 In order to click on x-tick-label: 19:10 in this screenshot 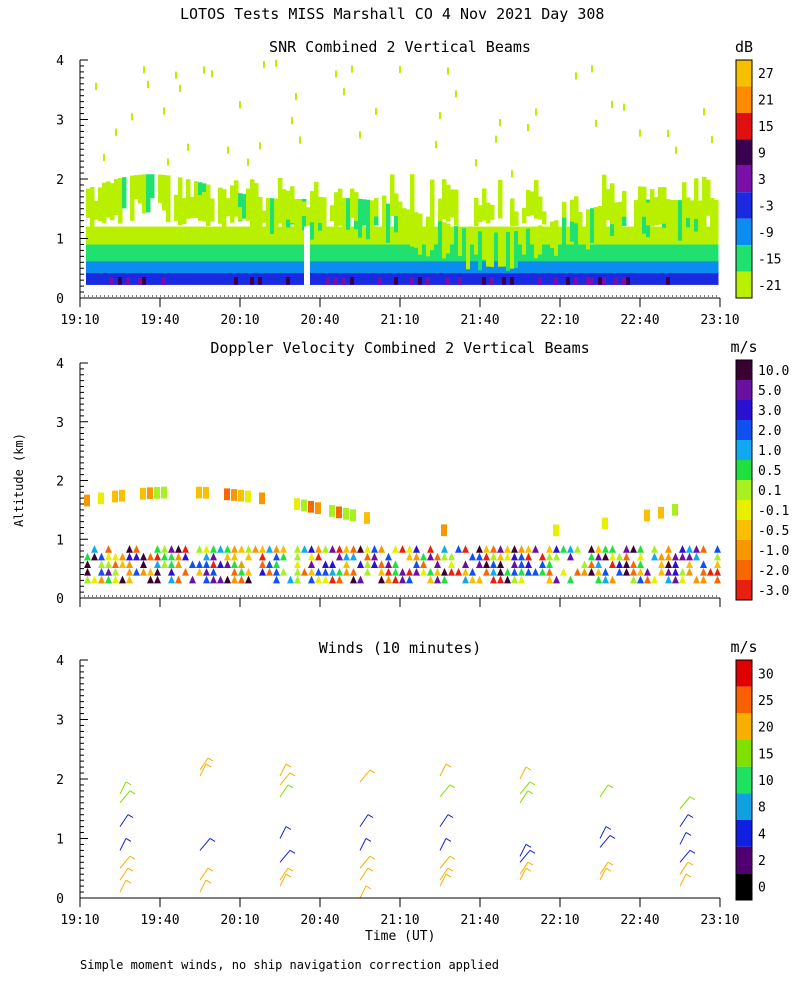, I will do `click(79, 320)`.